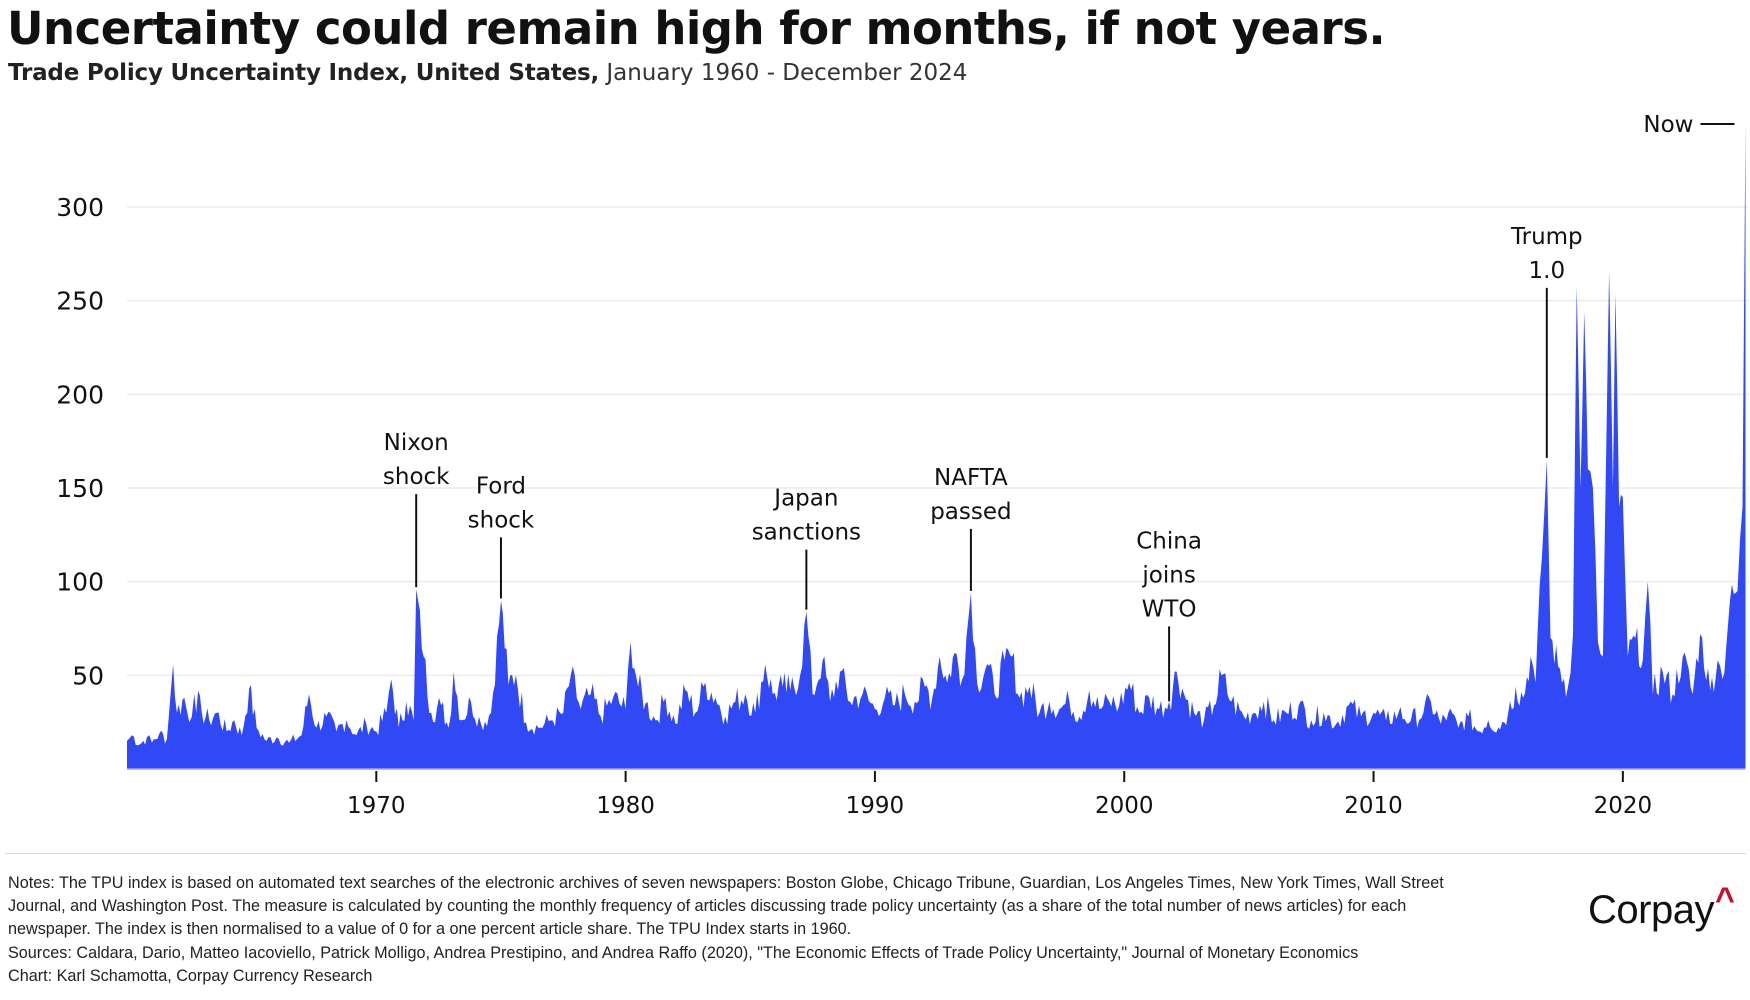 The image size is (1750, 1000). Describe the element at coordinates (875, 853) in the screenshot. I see `footer-divider` at that location.